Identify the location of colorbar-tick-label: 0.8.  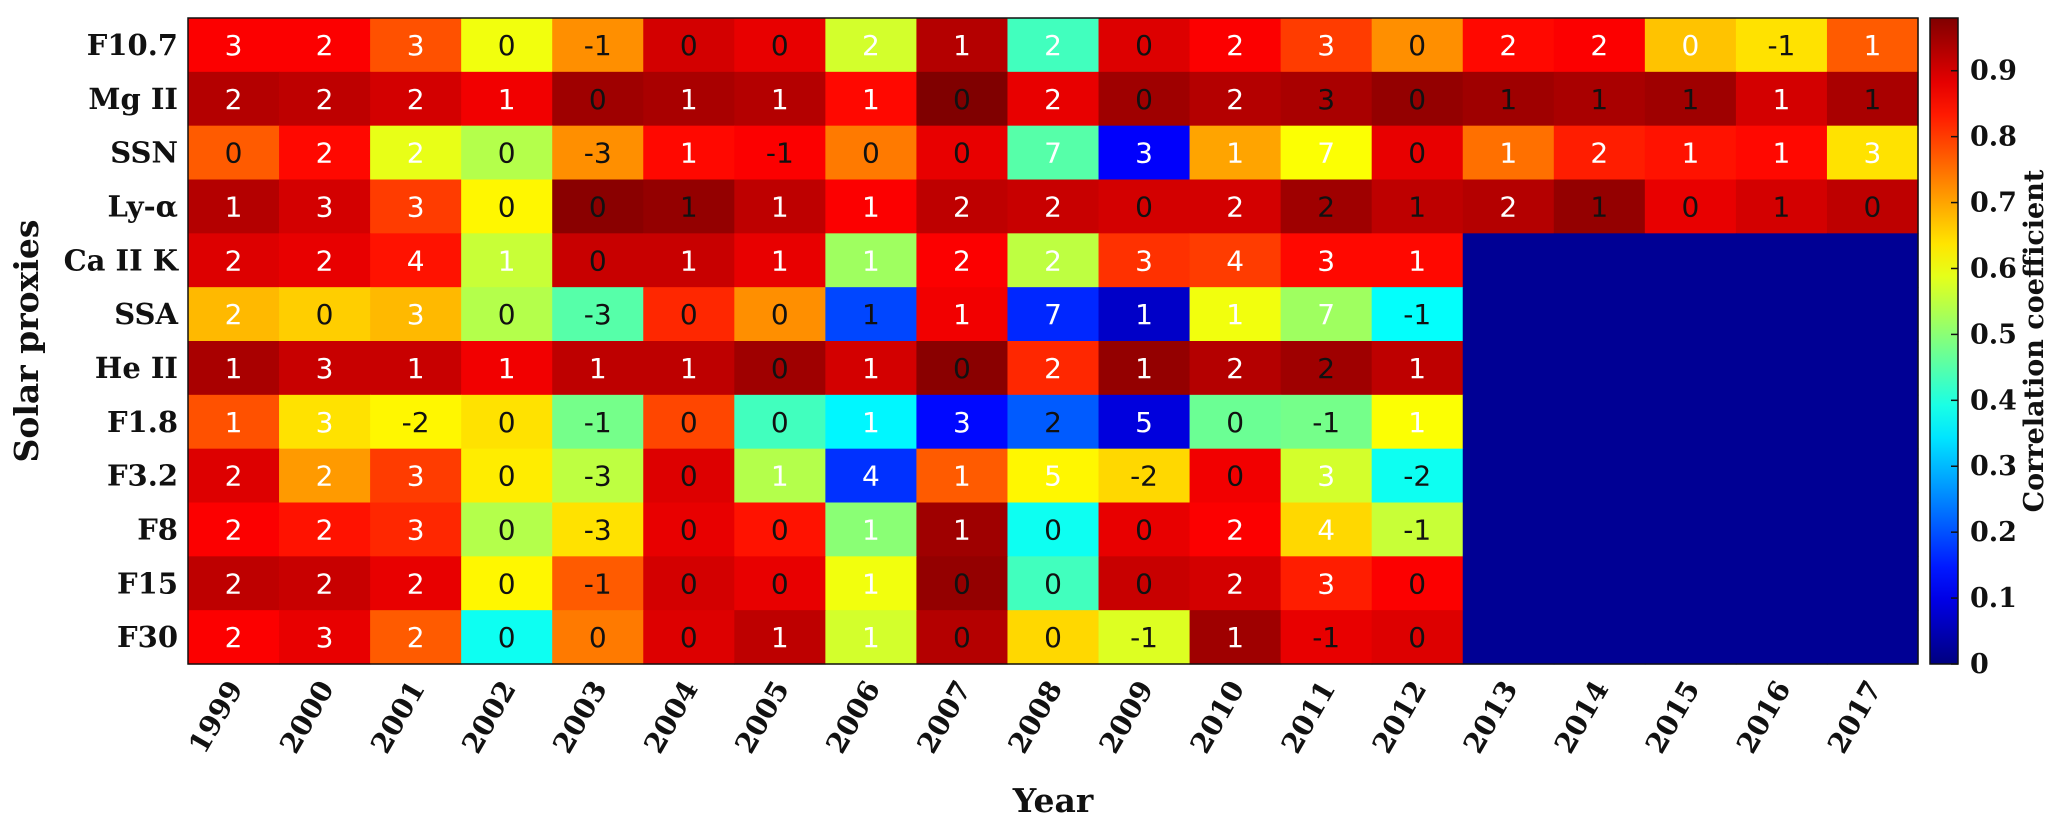
(1993, 137).